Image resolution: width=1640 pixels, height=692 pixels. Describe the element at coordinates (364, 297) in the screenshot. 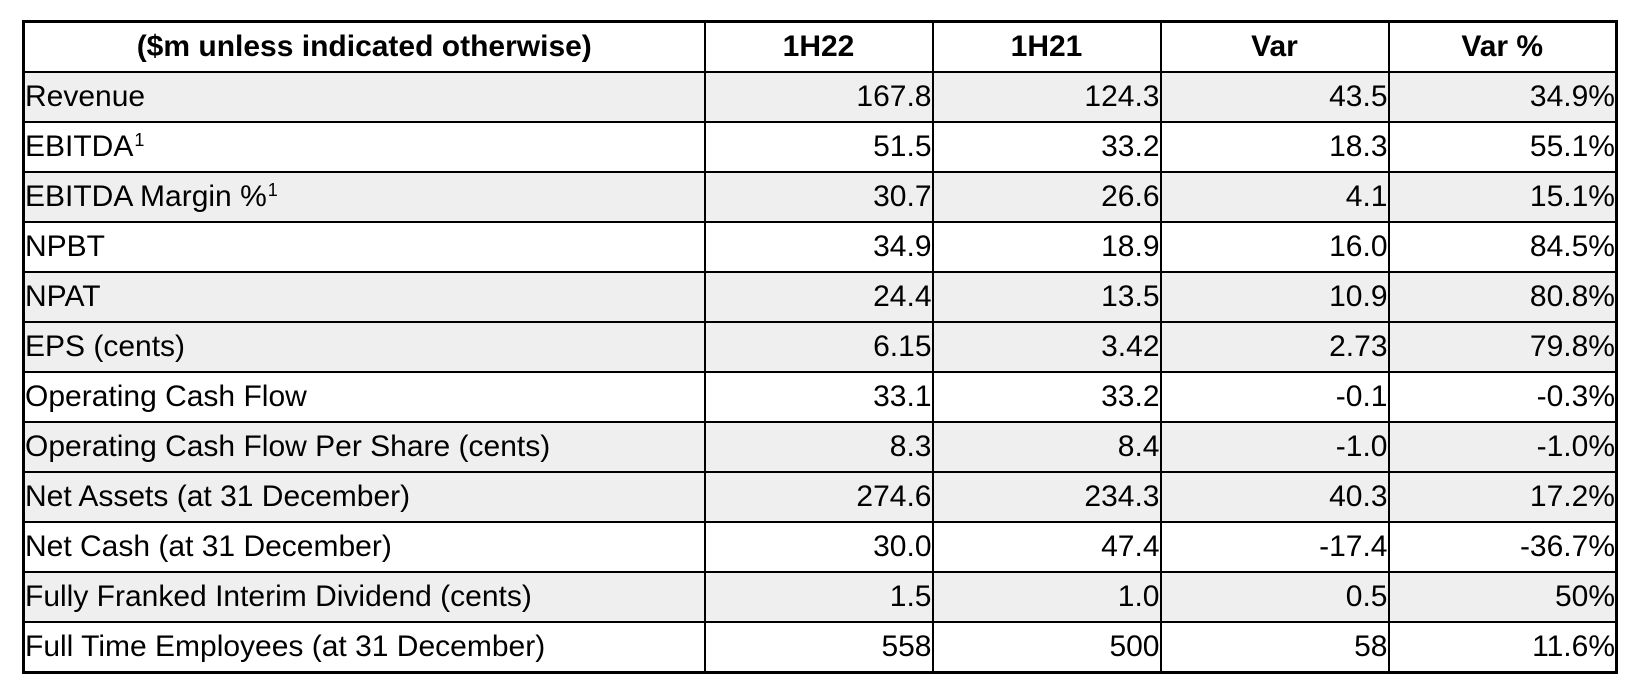

I see `row-label: NPAT` at that location.